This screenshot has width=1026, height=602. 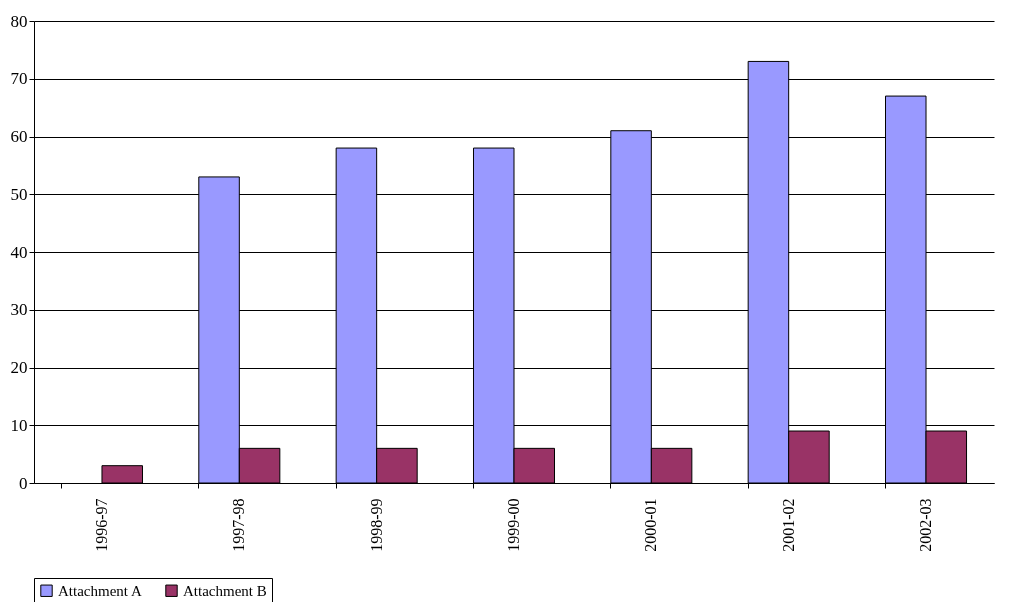 I want to click on x-tick-label: 2000-01, so click(x=651, y=525).